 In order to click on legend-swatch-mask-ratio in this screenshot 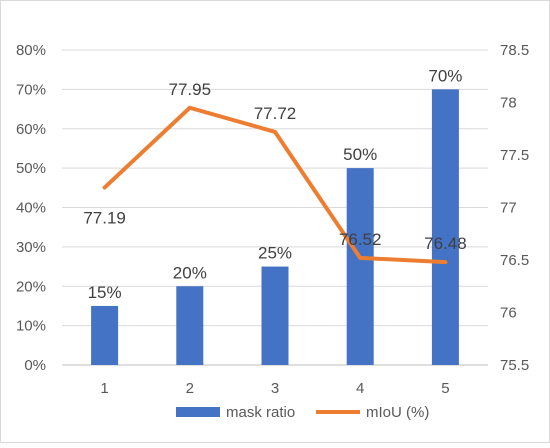, I will do `click(198, 412)`.